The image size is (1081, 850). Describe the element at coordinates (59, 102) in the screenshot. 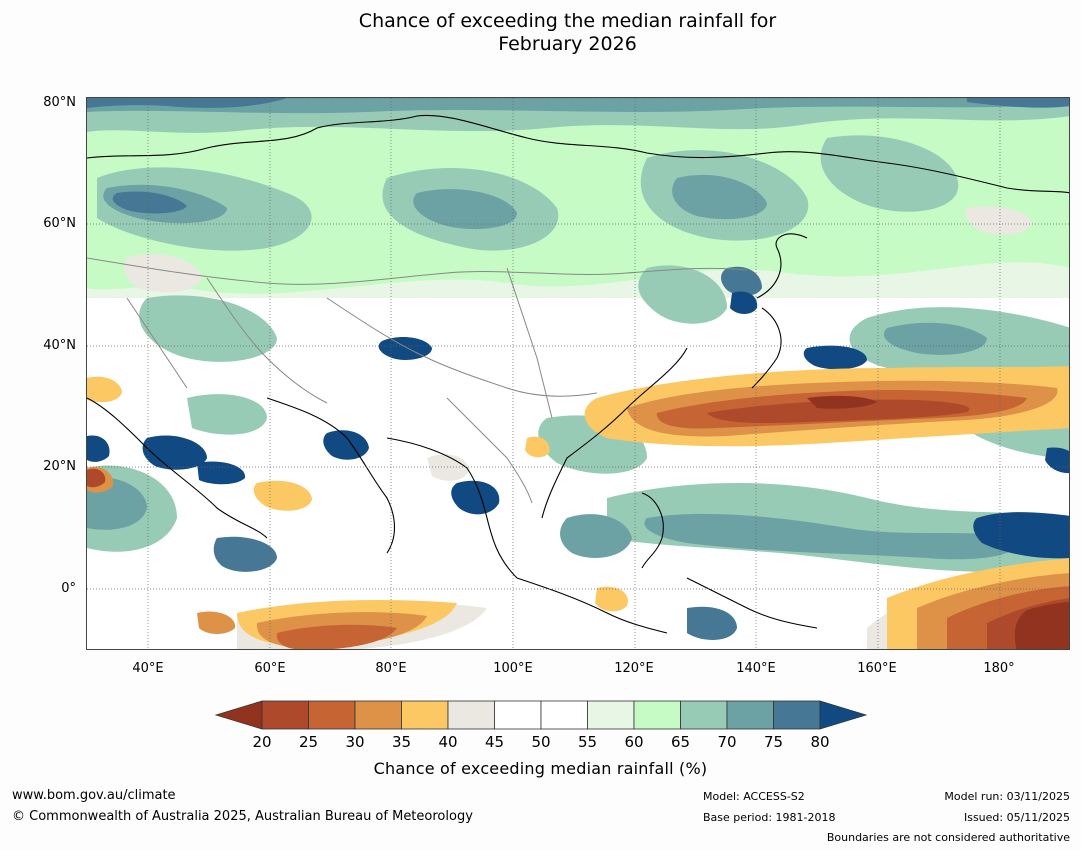

I see `lat-label-80n: 80°N` at that location.